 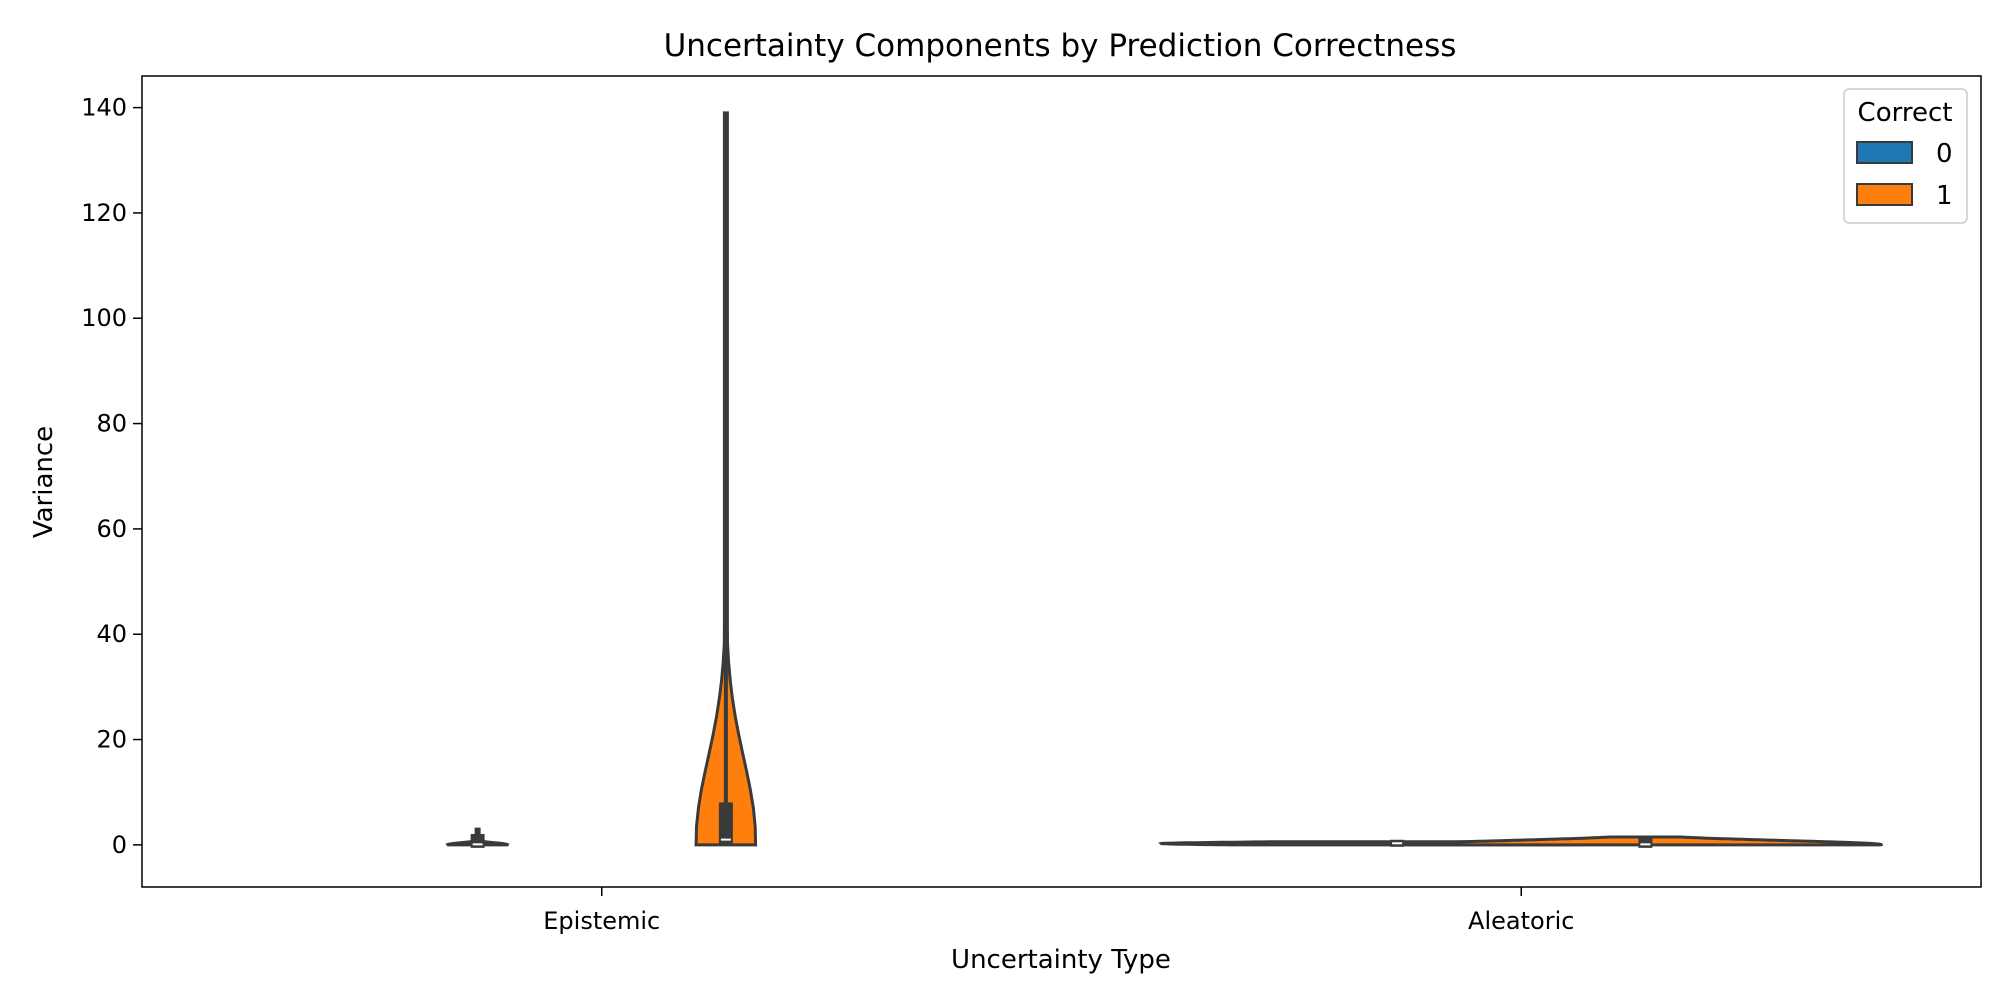 I want to click on y-tick-label: 40, so click(x=111, y=634).